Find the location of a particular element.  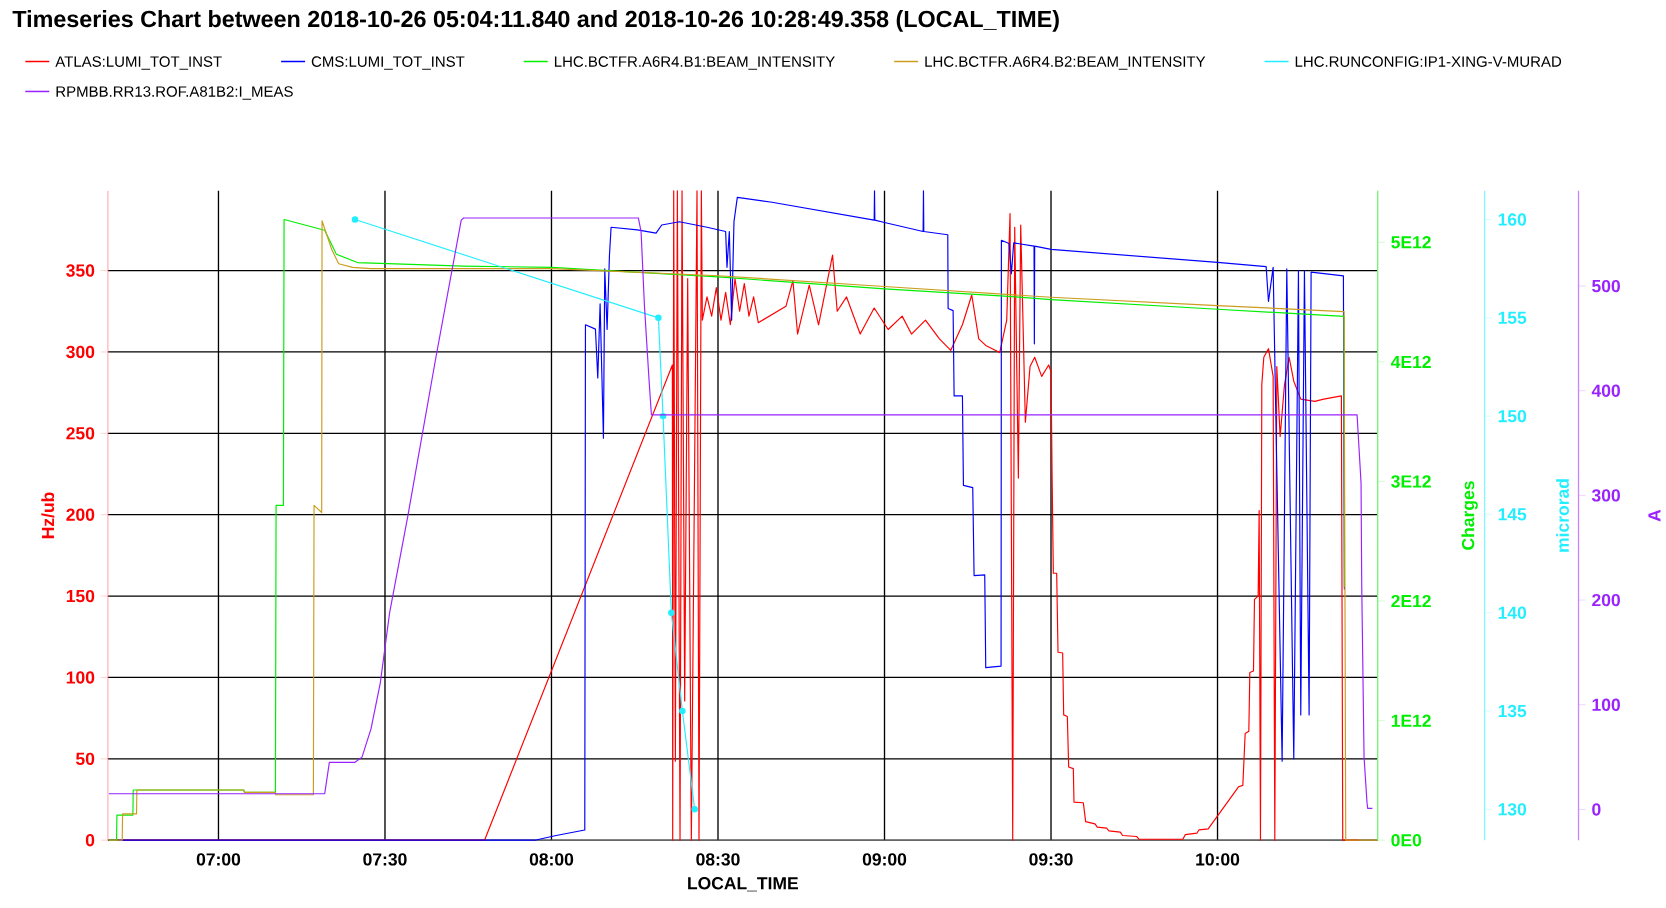

y3-tick-label: 150 is located at coordinates (1512, 416).